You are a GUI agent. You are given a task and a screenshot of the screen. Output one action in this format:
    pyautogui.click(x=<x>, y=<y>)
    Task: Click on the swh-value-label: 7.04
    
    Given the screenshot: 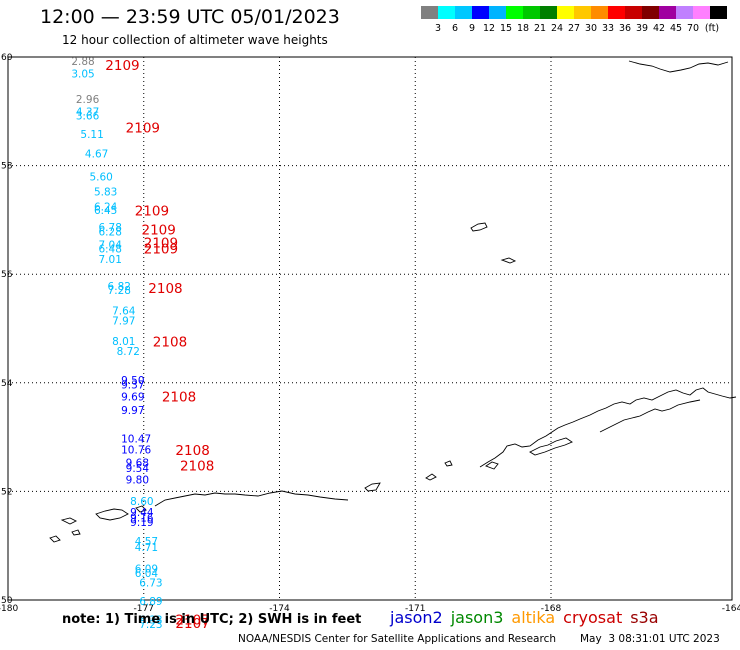 What is the action you would take?
    pyautogui.click(x=111, y=245)
    